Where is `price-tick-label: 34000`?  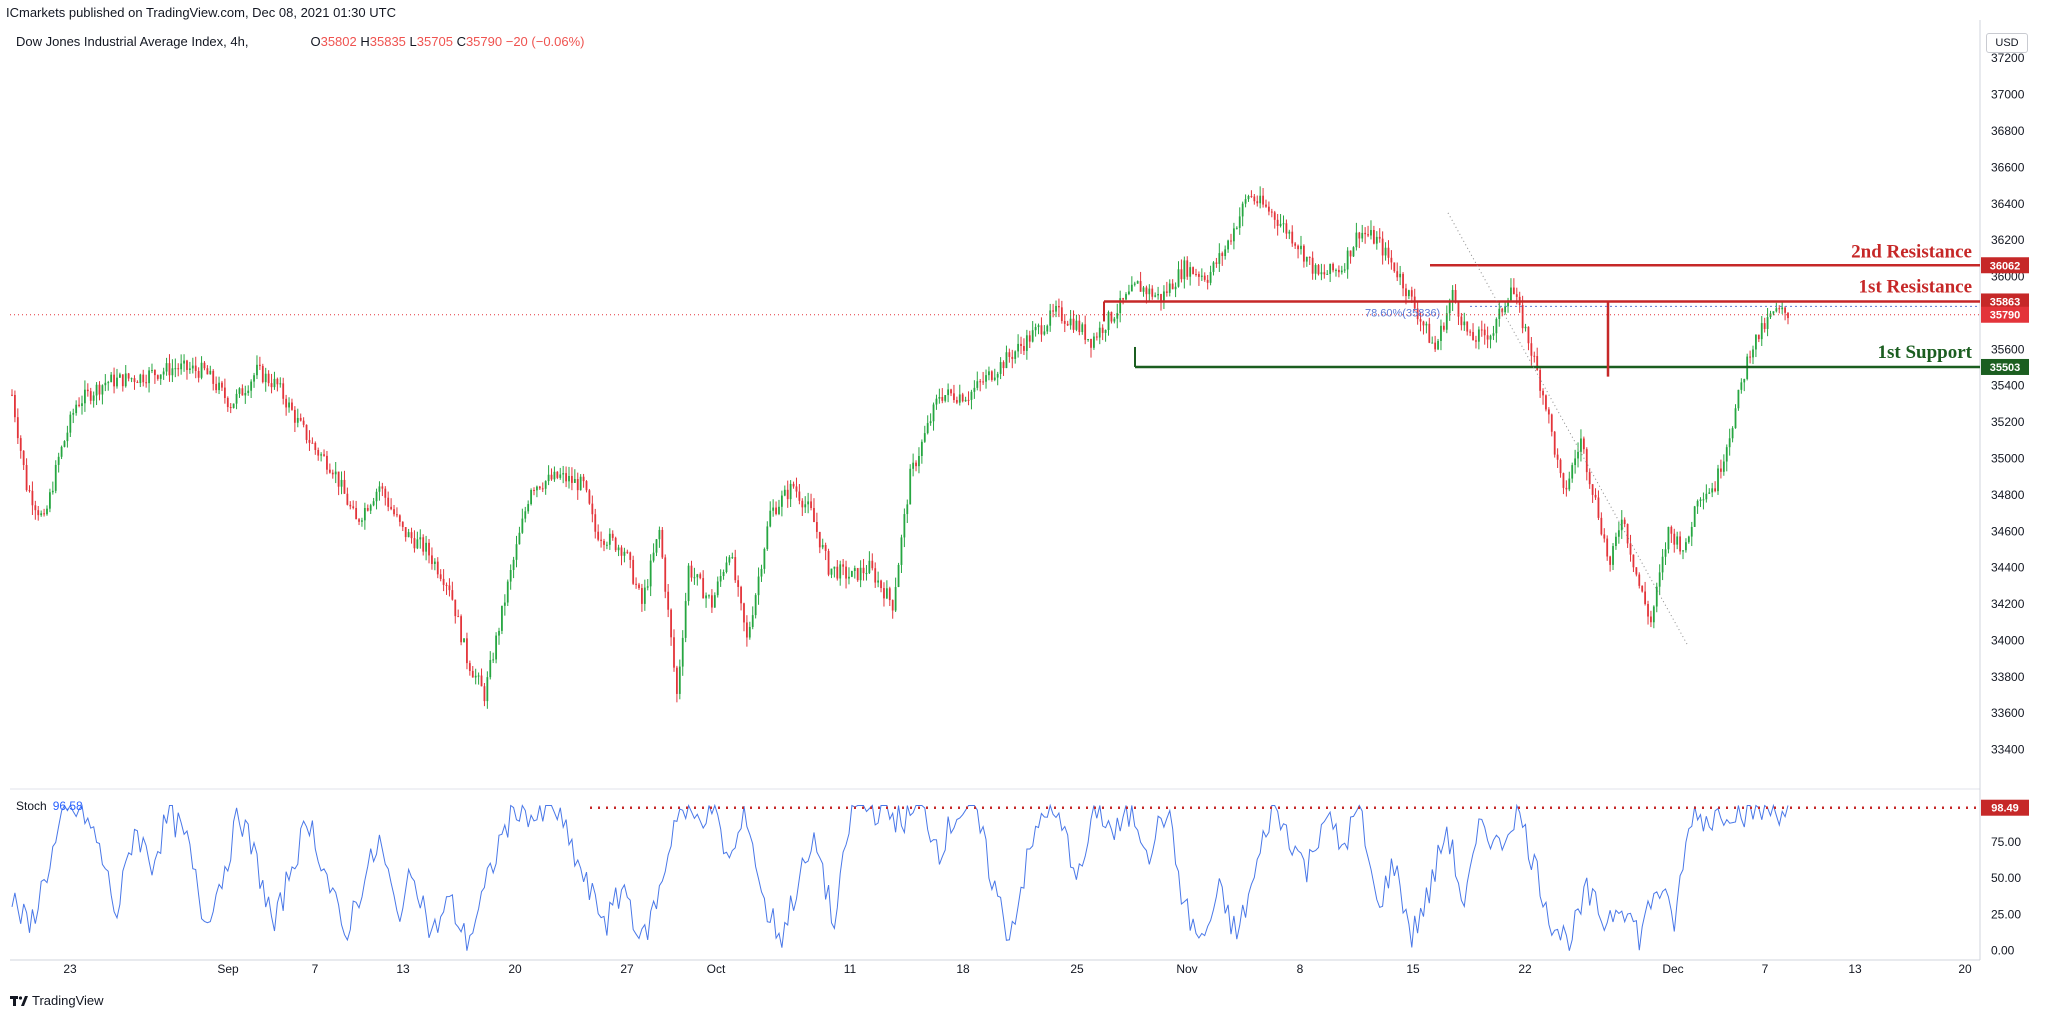 price-tick-label: 34000 is located at coordinates (2008, 640).